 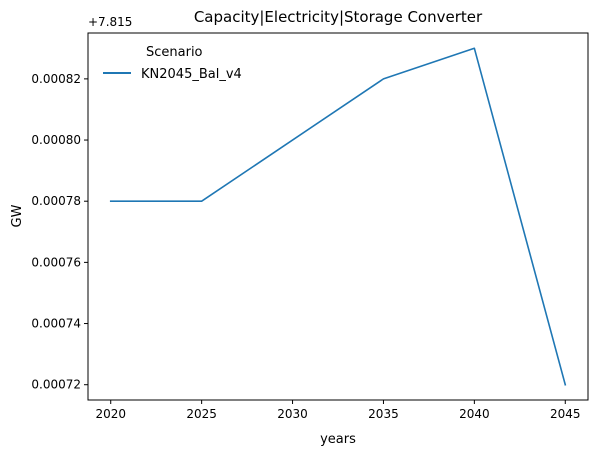 What do you see at coordinates (383, 414) in the screenshot?
I see `x-tick-label: 2035` at bounding box center [383, 414].